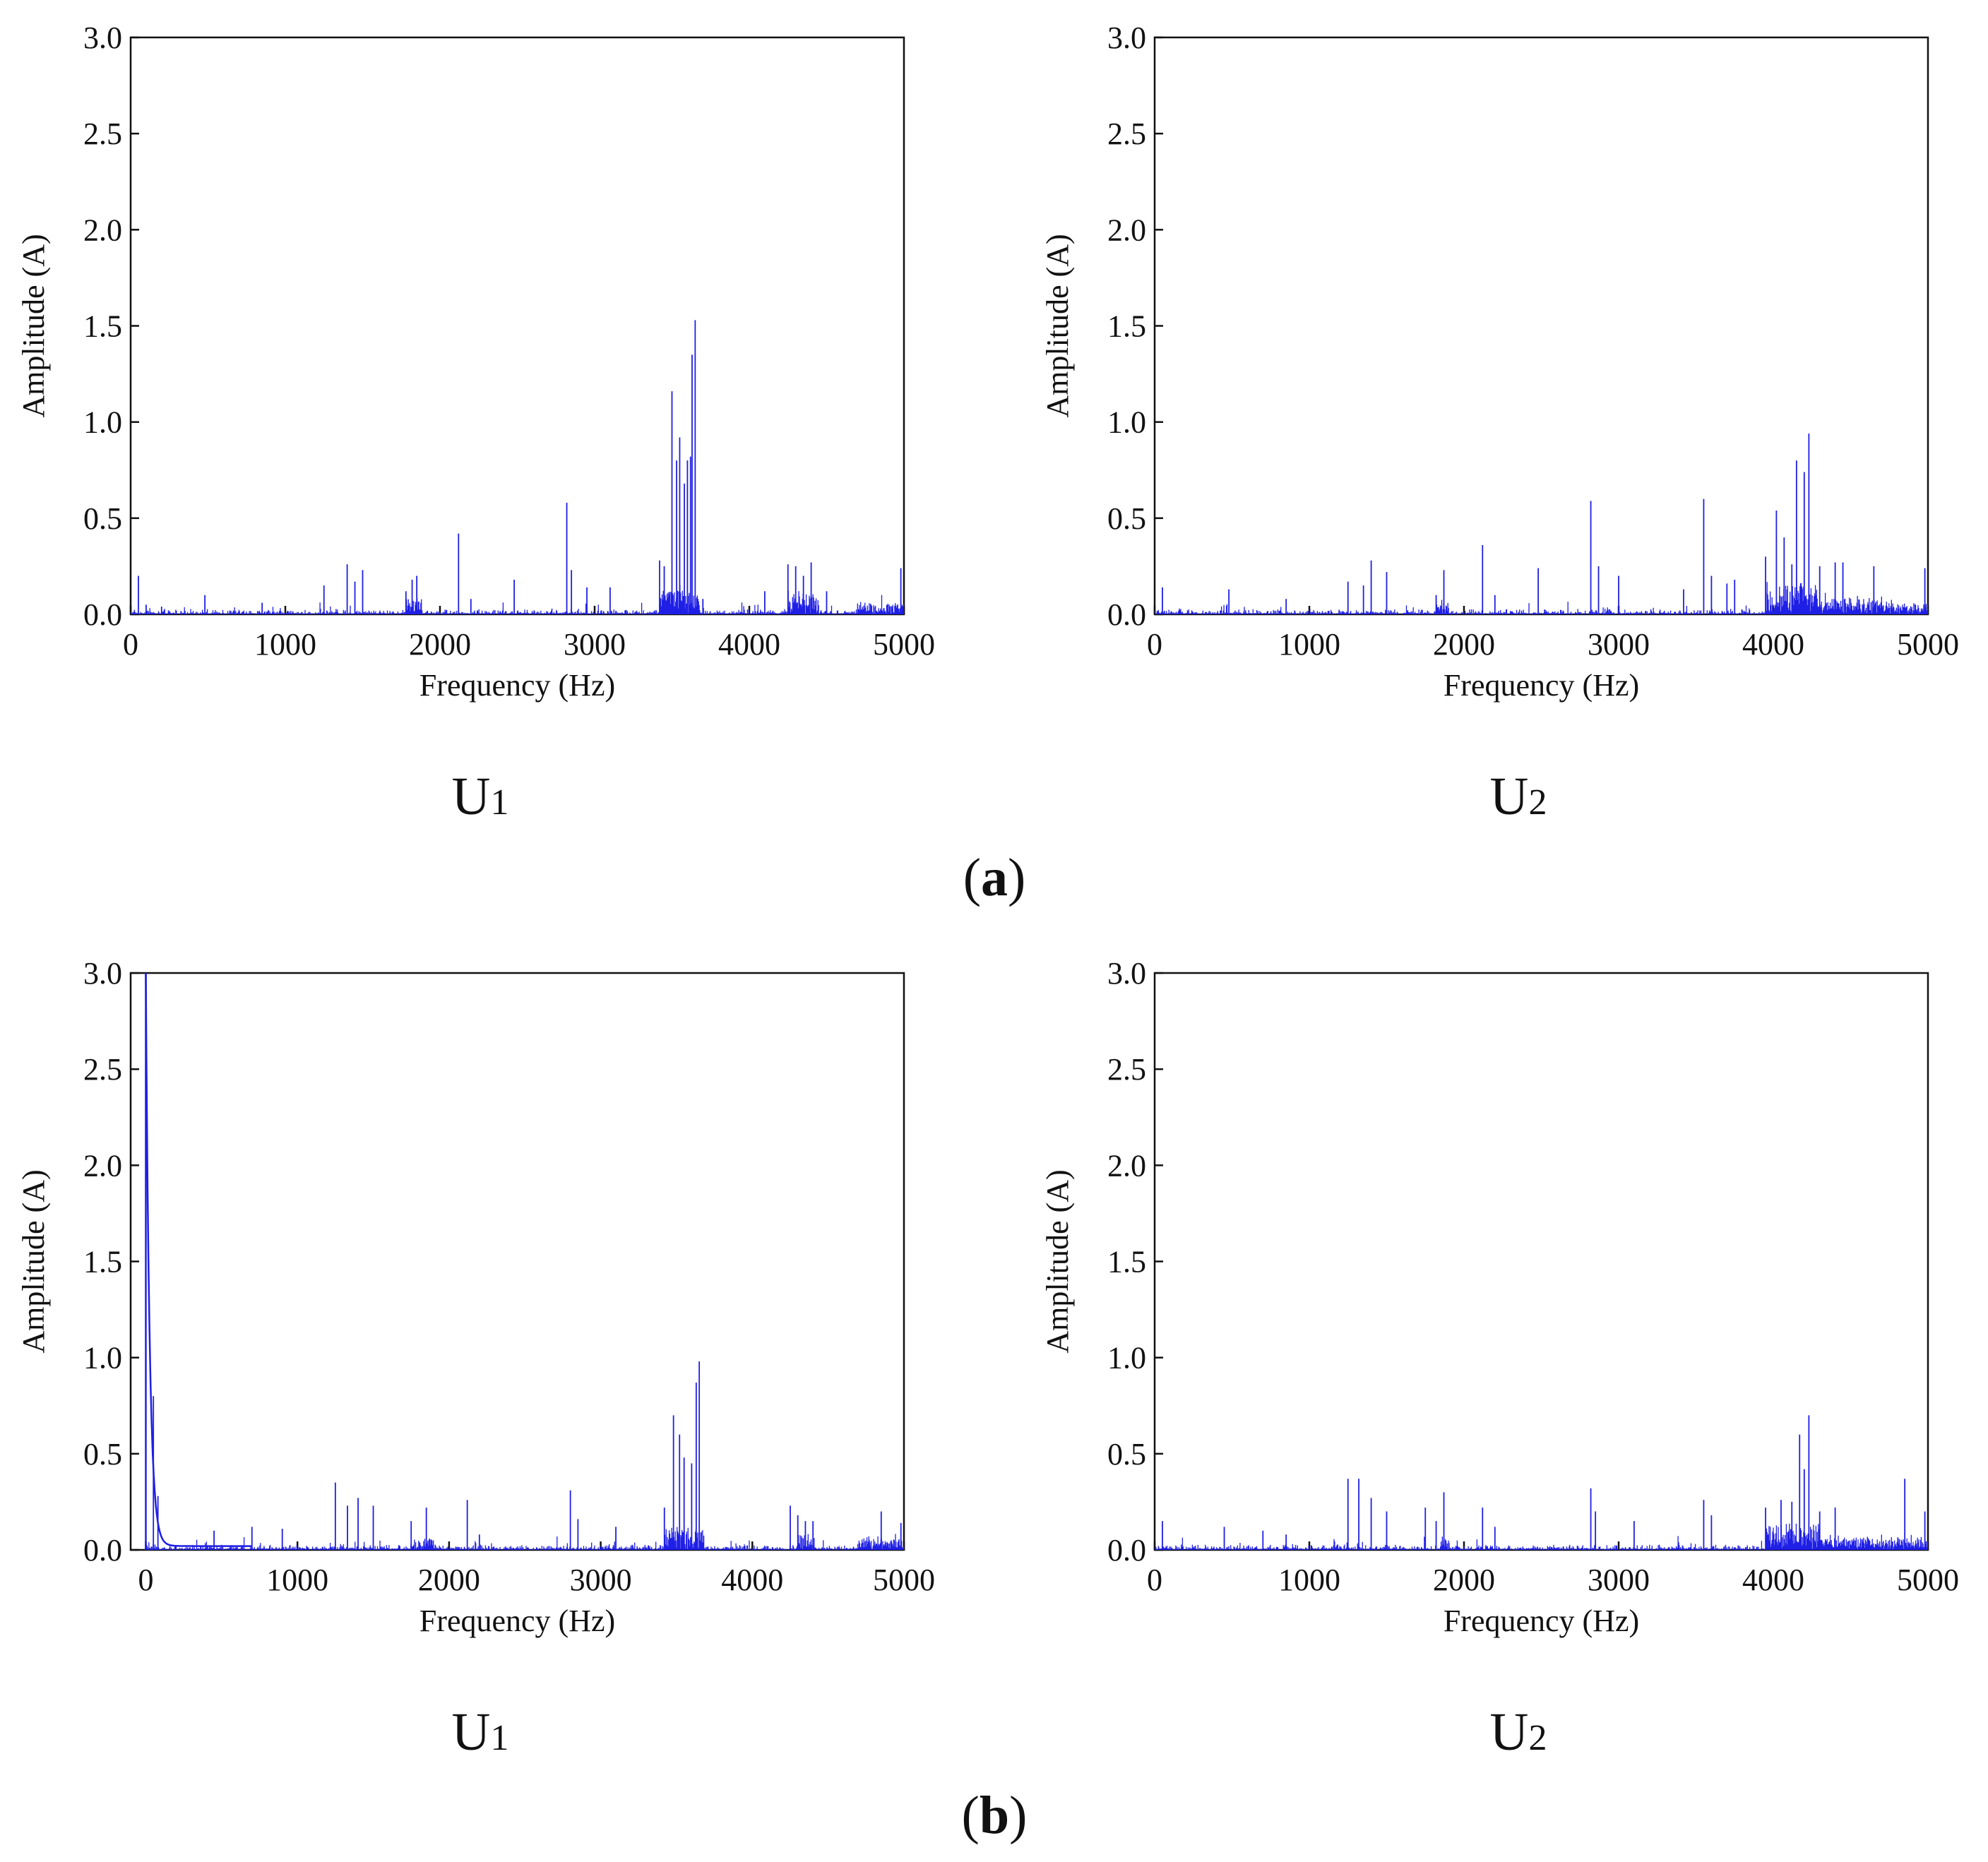  I want to click on panel-label-a-u1: U1, so click(480, 797).